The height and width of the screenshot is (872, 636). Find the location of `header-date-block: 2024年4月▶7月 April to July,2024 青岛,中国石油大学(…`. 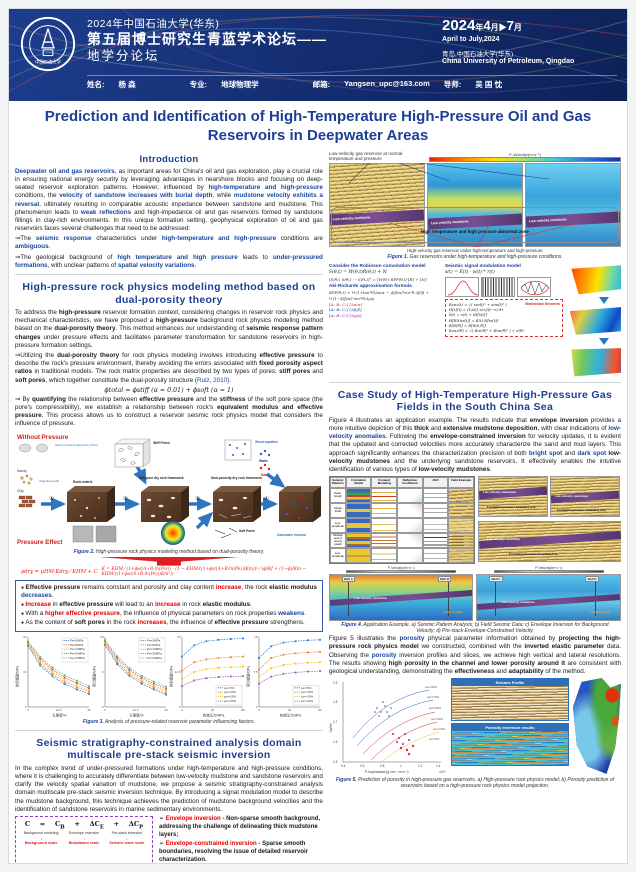

header-date-block: 2024年4月▶7月 April to July,2024 青岛,中国石油大学(… is located at coordinates (529, 44).